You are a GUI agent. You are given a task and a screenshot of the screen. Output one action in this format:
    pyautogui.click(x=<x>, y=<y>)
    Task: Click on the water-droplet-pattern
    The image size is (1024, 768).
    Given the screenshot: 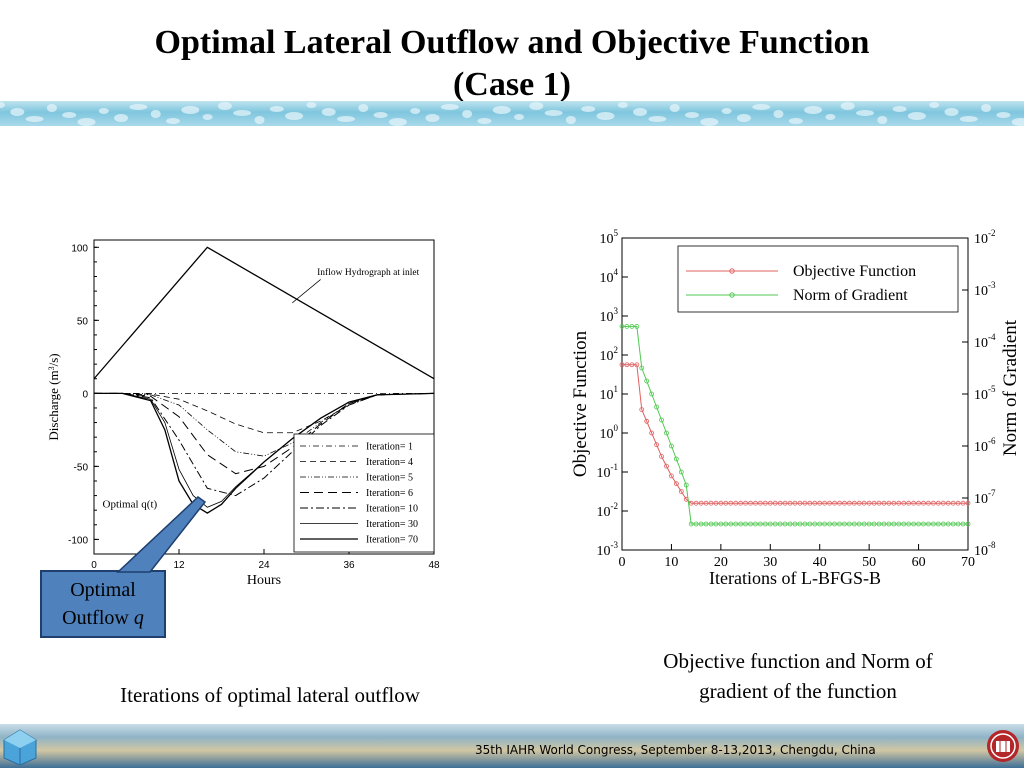 What is the action you would take?
    pyautogui.click(x=512, y=114)
    